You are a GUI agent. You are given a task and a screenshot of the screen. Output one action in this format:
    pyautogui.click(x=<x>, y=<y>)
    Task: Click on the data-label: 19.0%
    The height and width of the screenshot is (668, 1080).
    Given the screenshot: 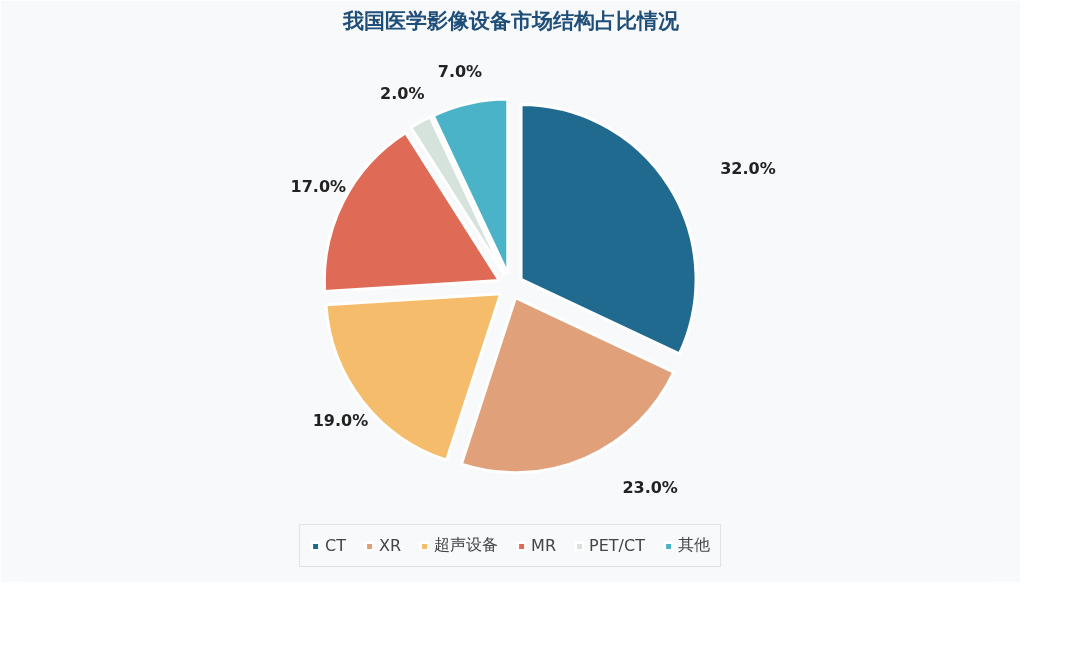 What is the action you would take?
    pyautogui.click(x=340, y=421)
    